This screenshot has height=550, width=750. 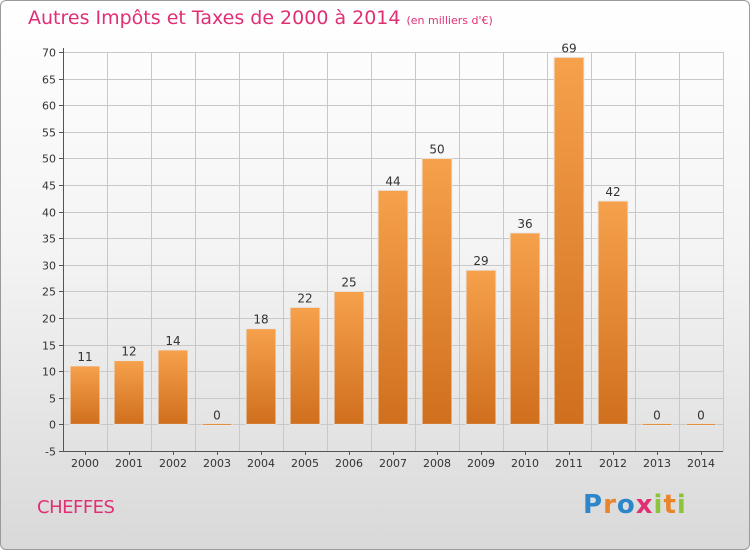 What do you see at coordinates (49, 292) in the screenshot?
I see `y-tick-label: 25` at bounding box center [49, 292].